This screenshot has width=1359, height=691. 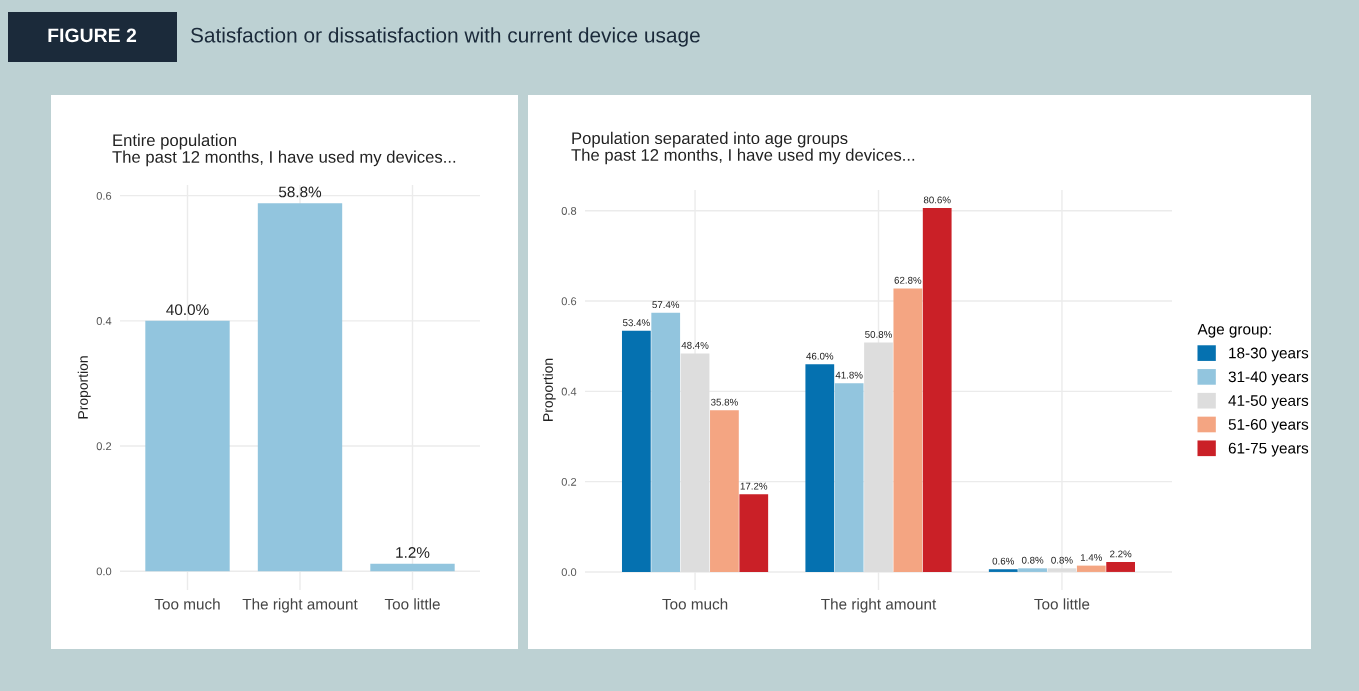 What do you see at coordinates (724, 402) in the screenshot?
I see `data-label: 35.8%` at bounding box center [724, 402].